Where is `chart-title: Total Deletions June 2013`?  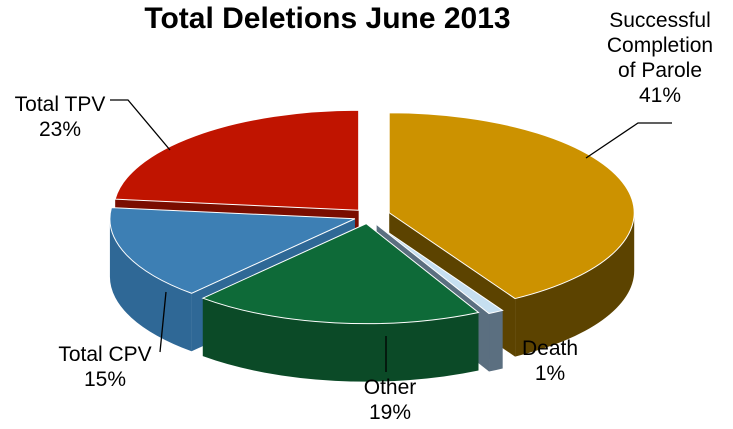 chart-title: Total Deletions June 2013 is located at coordinates (327, 18).